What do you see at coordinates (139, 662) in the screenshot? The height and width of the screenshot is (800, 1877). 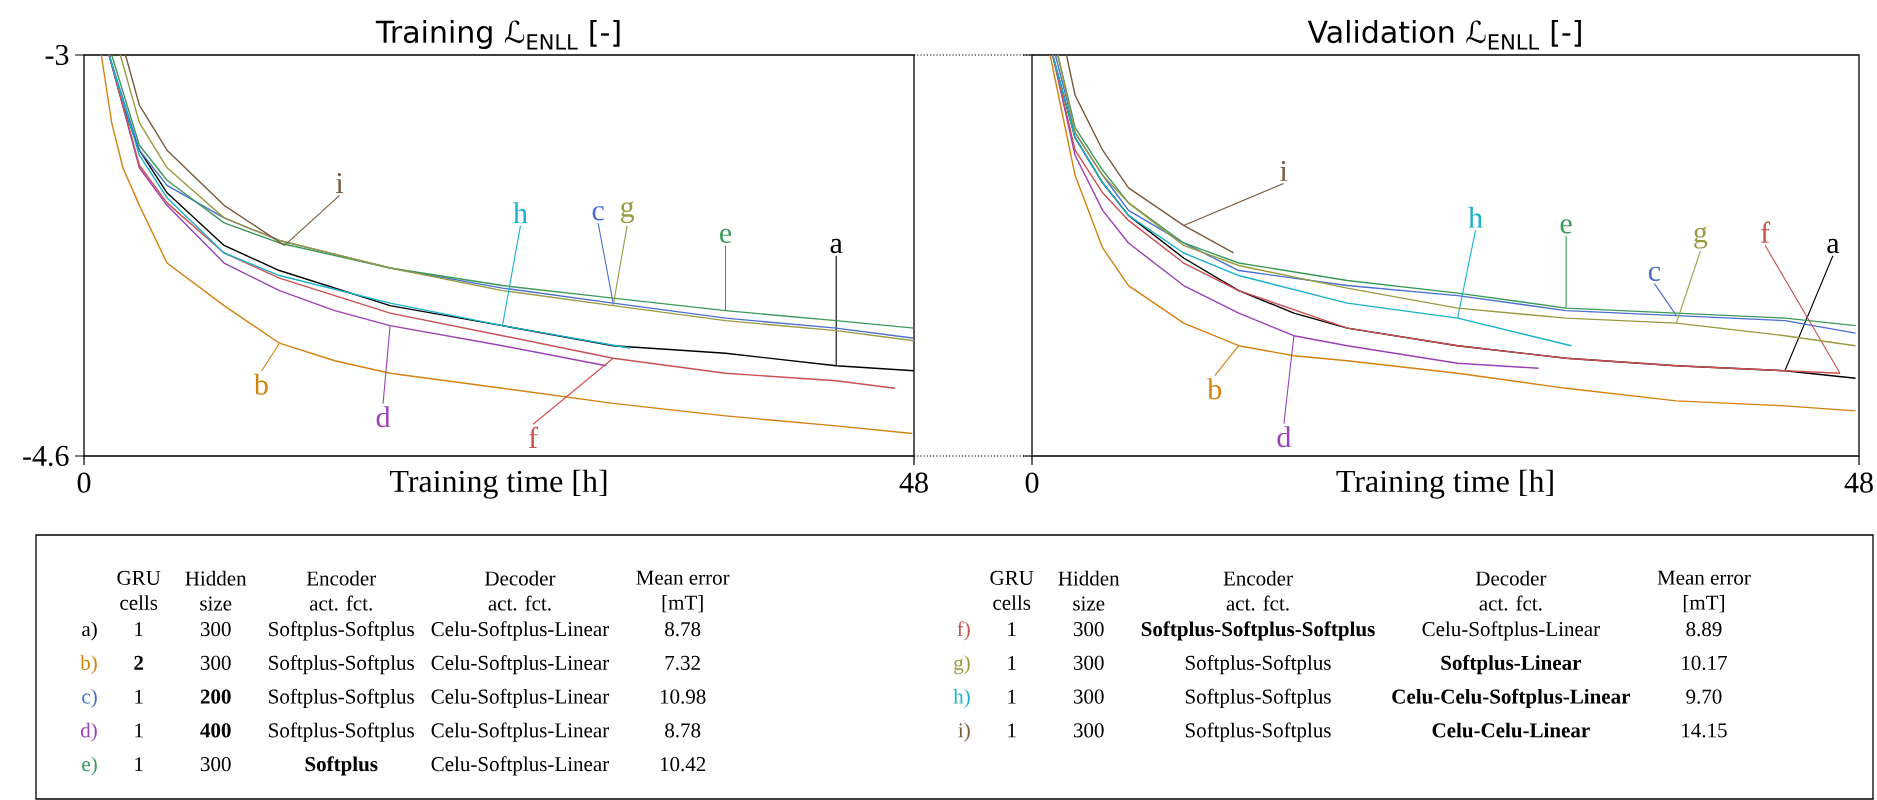 I see `text: 2` at bounding box center [139, 662].